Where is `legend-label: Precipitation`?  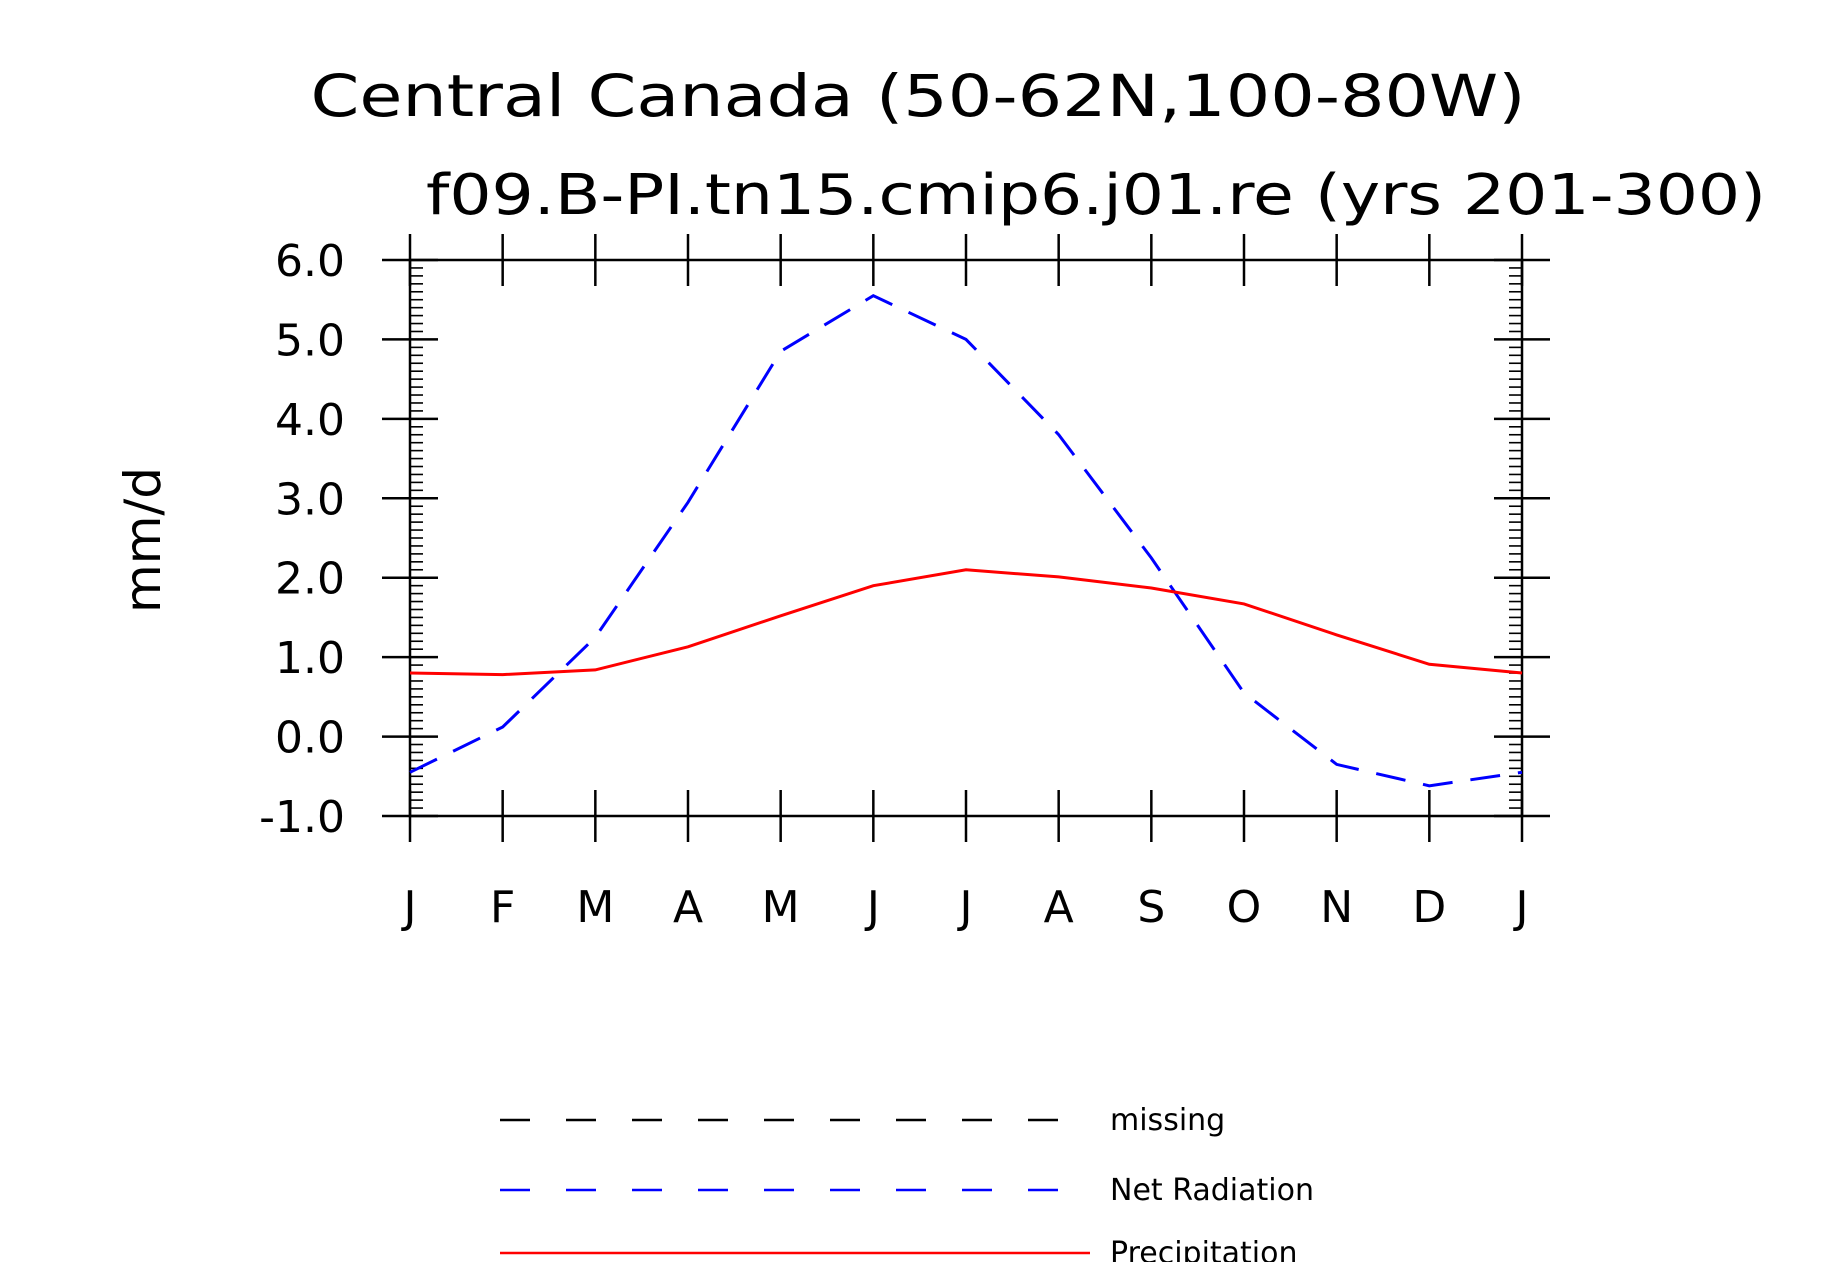
legend-label: Precipitation is located at coordinates (1204, 1249).